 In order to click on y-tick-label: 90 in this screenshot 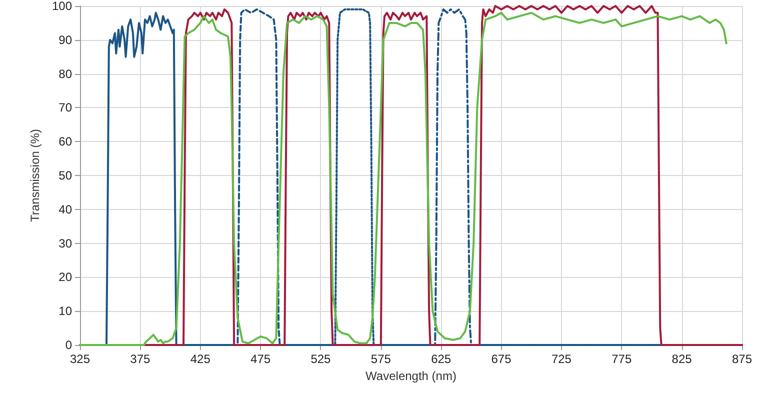, I will do `click(65, 39)`.